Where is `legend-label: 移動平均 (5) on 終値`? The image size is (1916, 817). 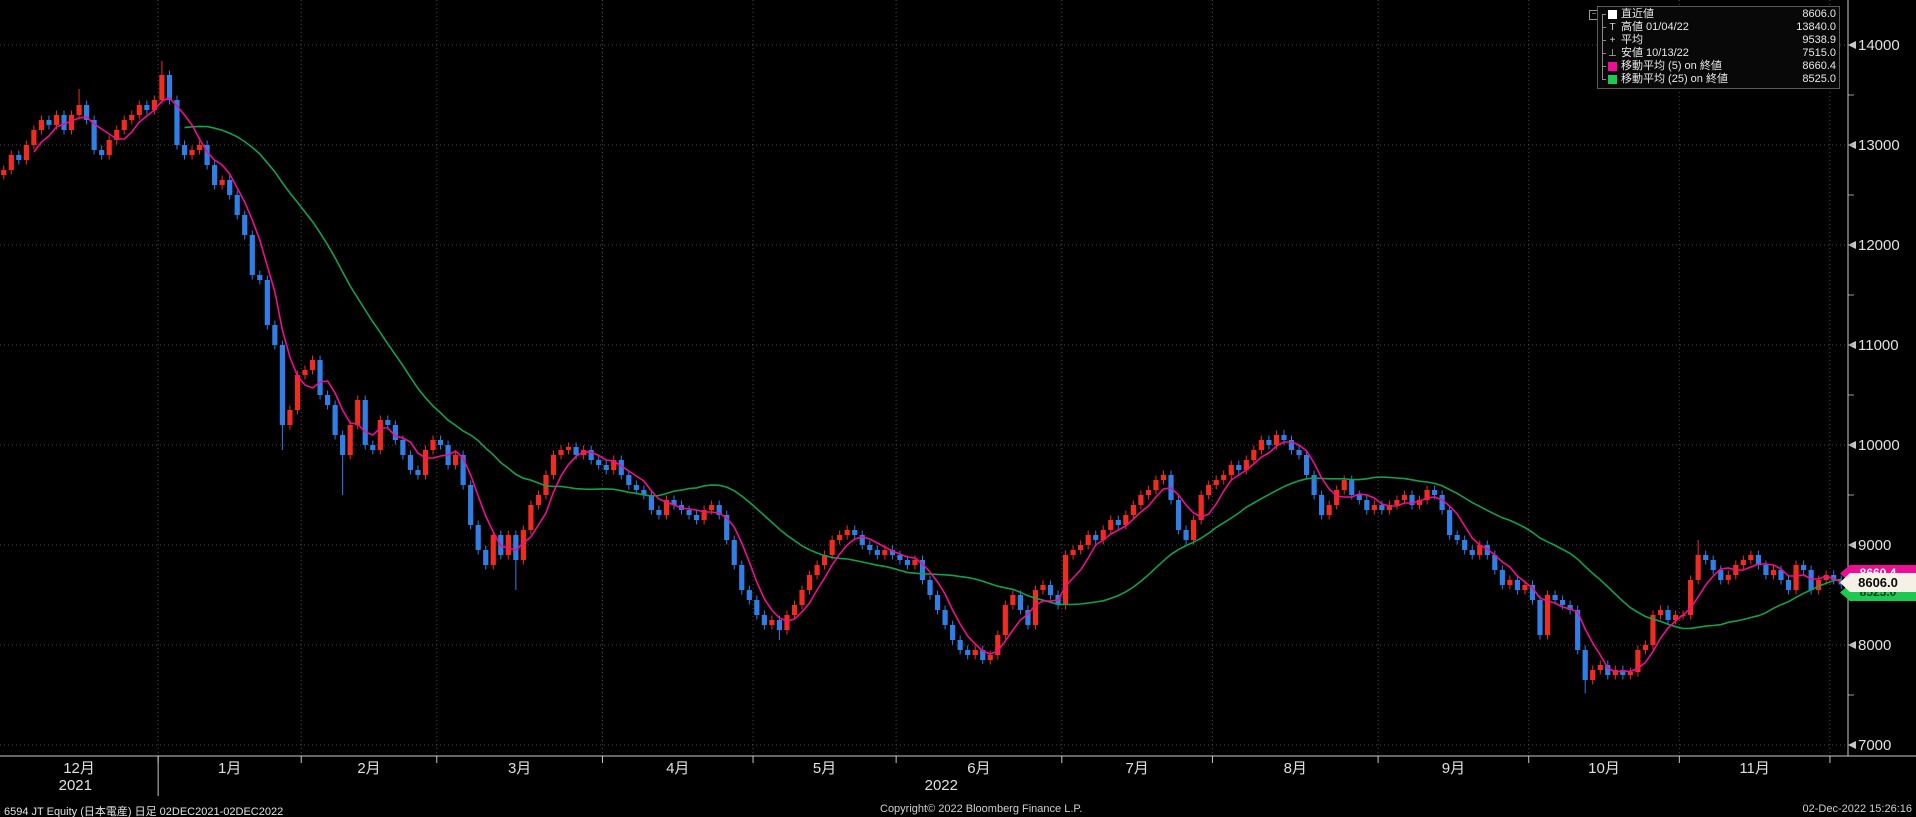 legend-label: 移動平均 (5) on 終値 is located at coordinates (1671, 66).